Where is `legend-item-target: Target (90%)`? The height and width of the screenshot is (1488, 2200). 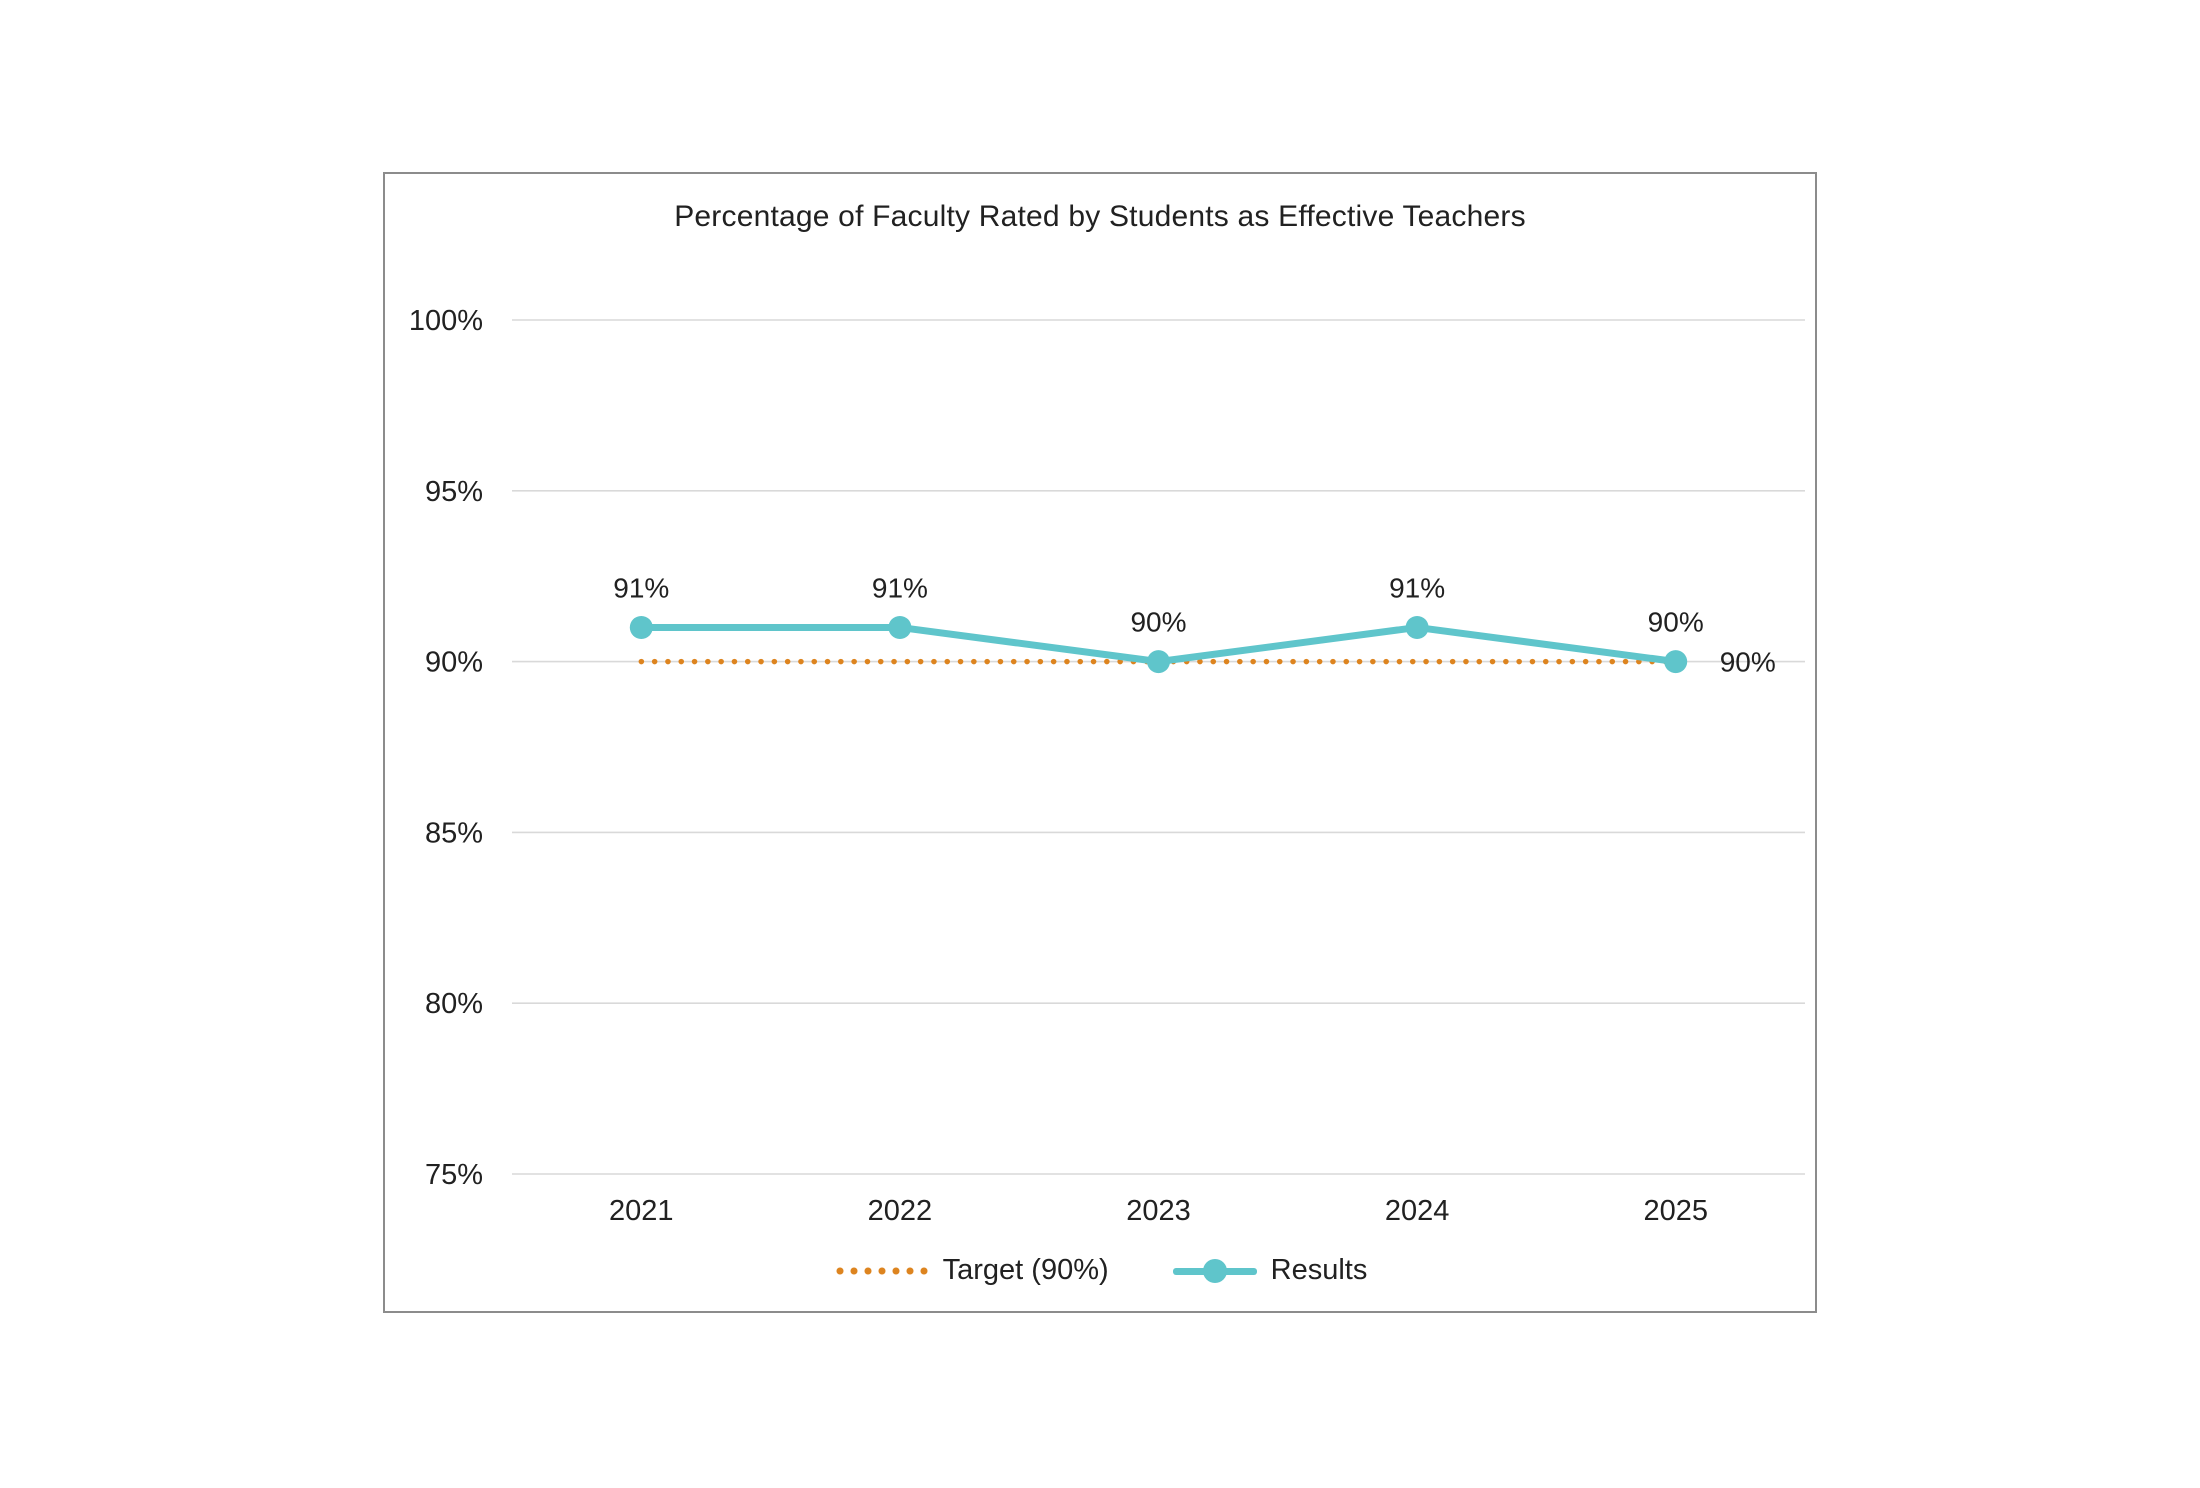
legend-item-target: Target (90%) is located at coordinates (970, 1270).